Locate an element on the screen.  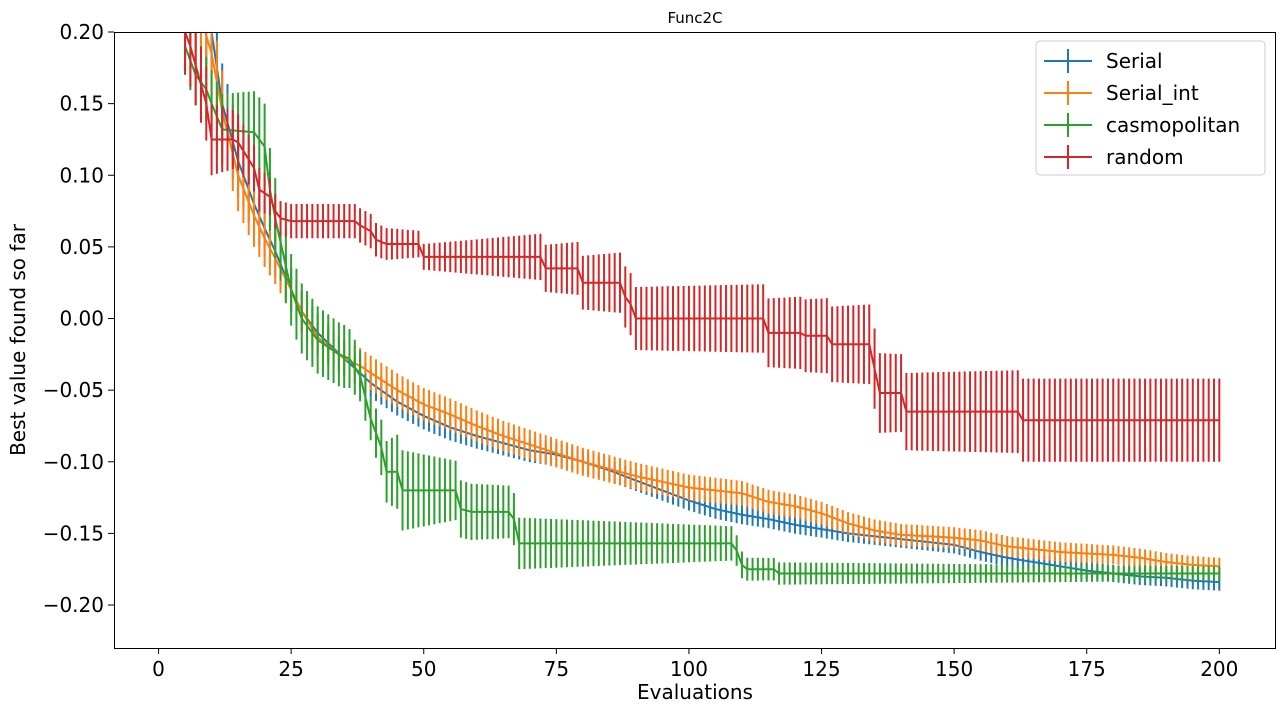
y-tick-label: 0.10 is located at coordinates (81, 175).